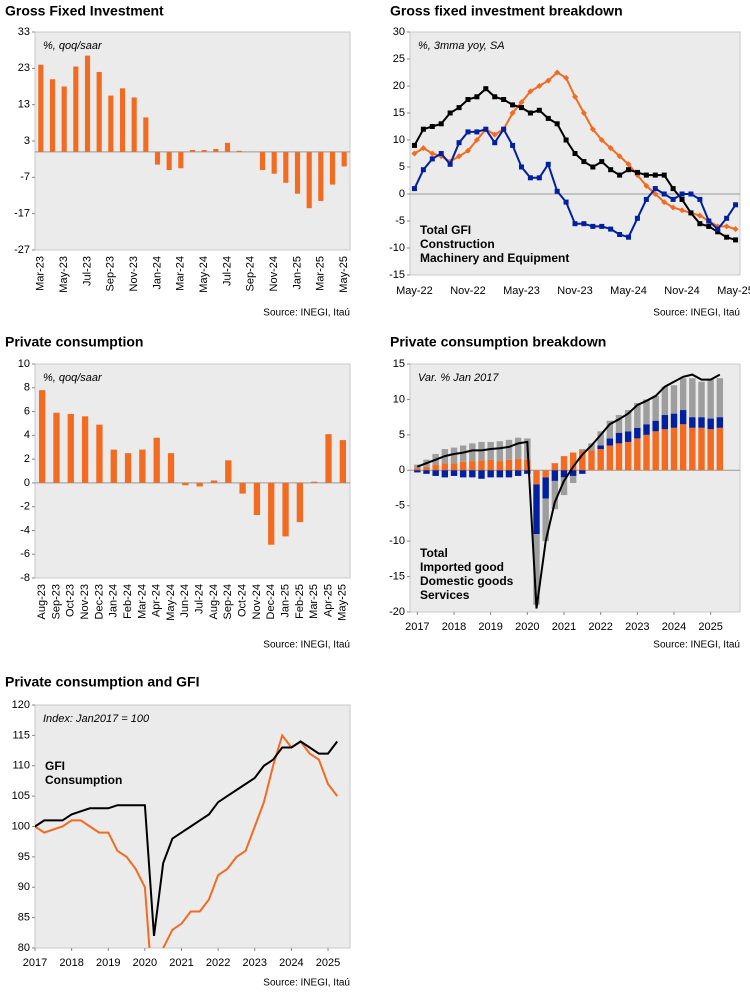 This screenshot has height=995, width=750. I want to click on x-tick-label: 2024, so click(291, 963).